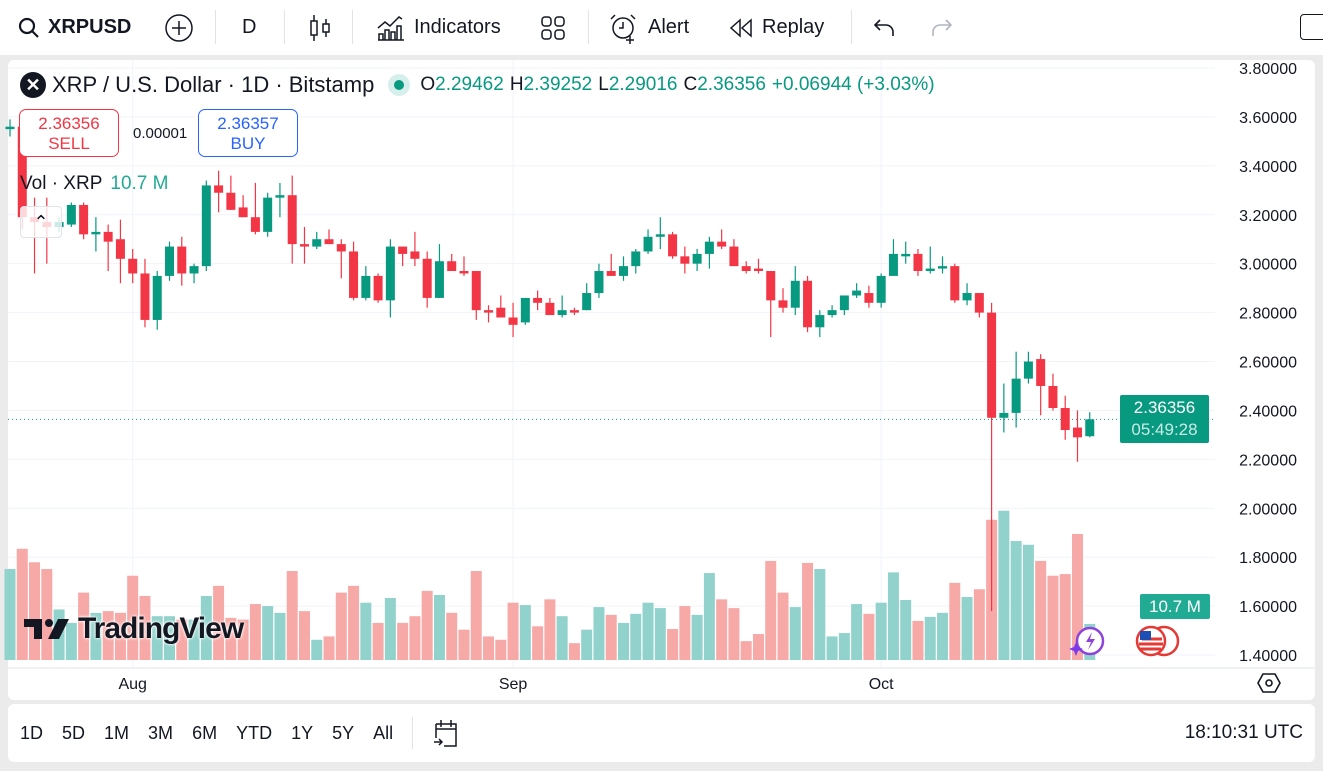  I want to click on low-value: L2.29016, so click(638, 84).